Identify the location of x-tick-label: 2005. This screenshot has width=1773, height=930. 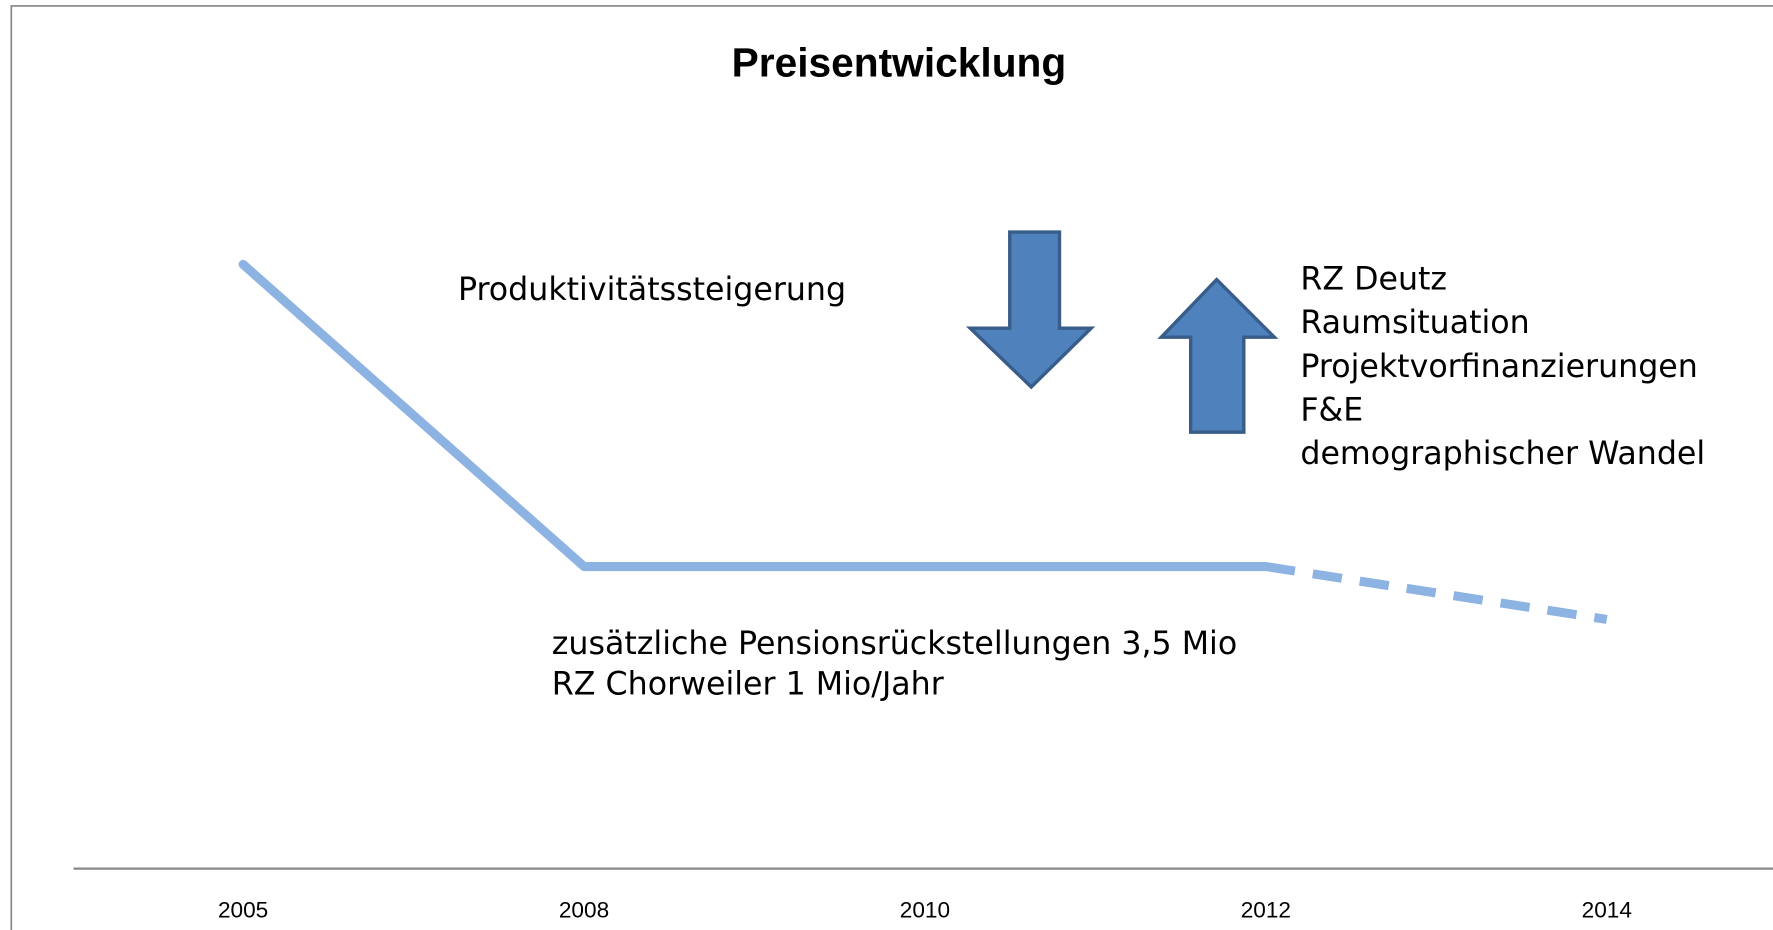
(243, 910).